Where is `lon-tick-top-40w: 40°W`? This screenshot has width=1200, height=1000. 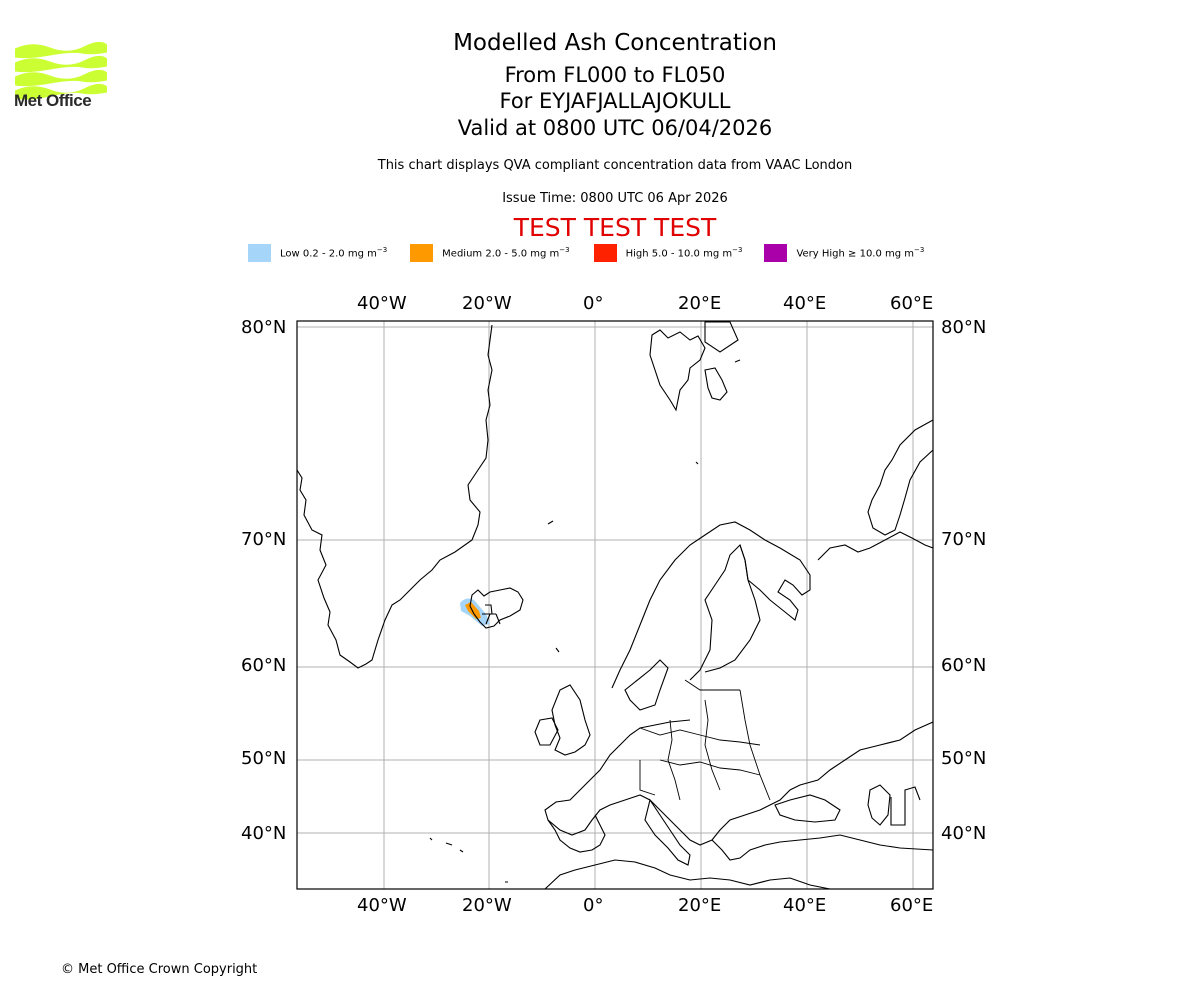 lon-tick-top-40w: 40°W is located at coordinates (382, 303).